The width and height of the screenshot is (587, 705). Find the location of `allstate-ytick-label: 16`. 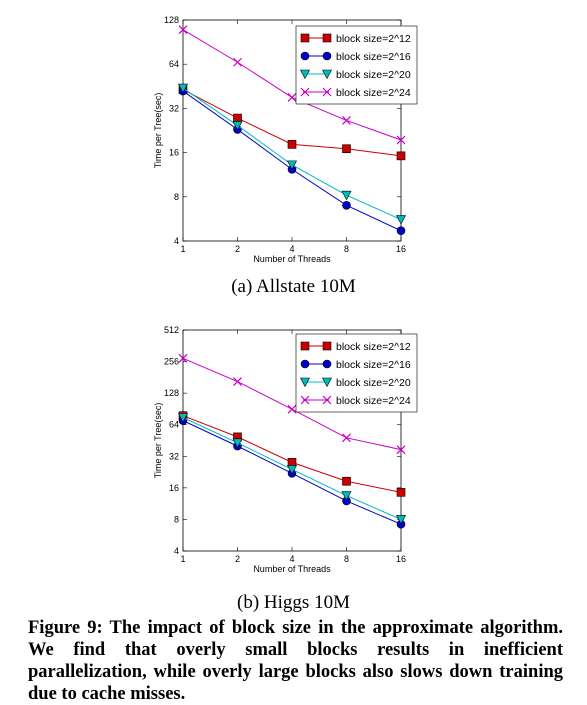

allstate-ytick-label: 16 is located at coordinates (174, 153).